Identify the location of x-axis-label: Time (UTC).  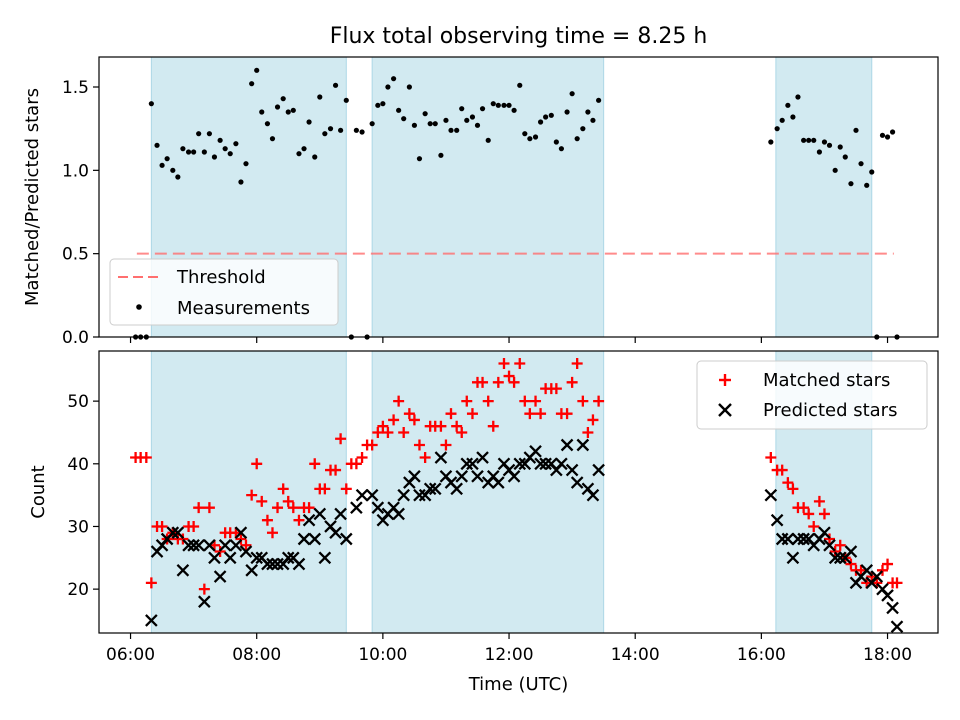
(518, 684).